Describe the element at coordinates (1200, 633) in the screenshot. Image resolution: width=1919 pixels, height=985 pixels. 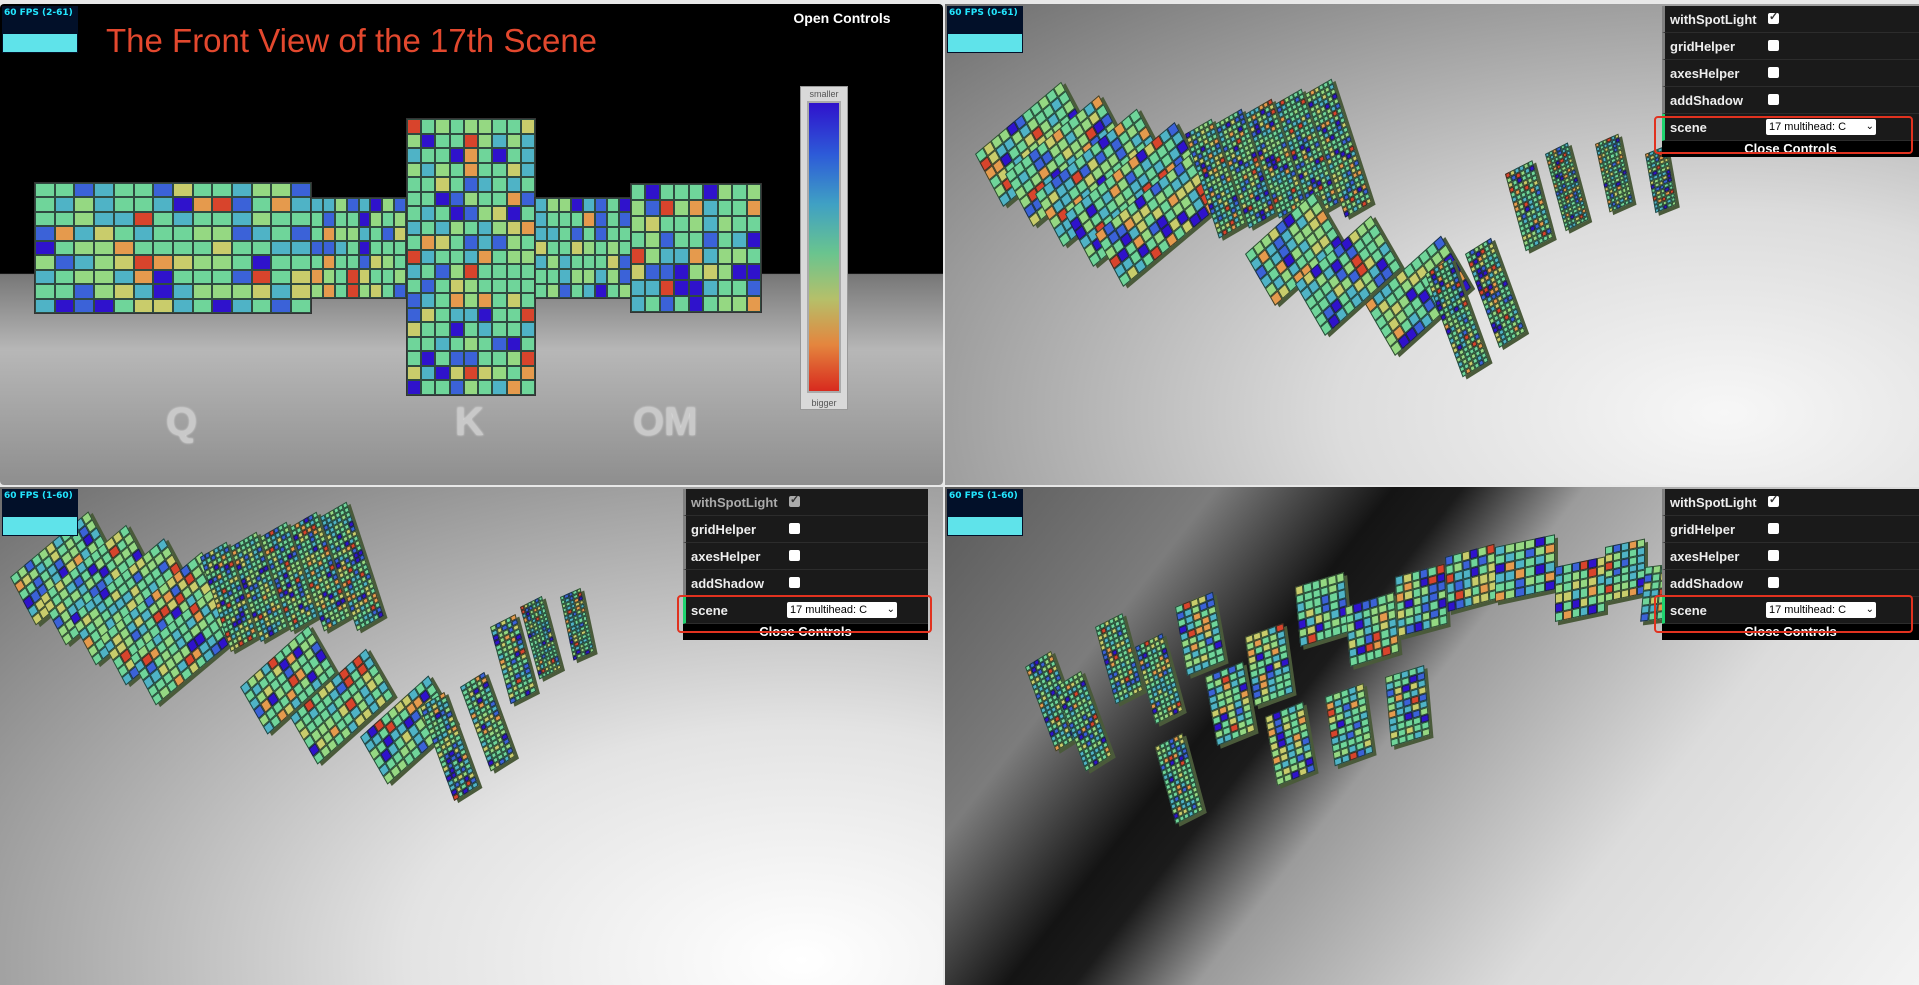
I see `heatmap-slab` at that location.